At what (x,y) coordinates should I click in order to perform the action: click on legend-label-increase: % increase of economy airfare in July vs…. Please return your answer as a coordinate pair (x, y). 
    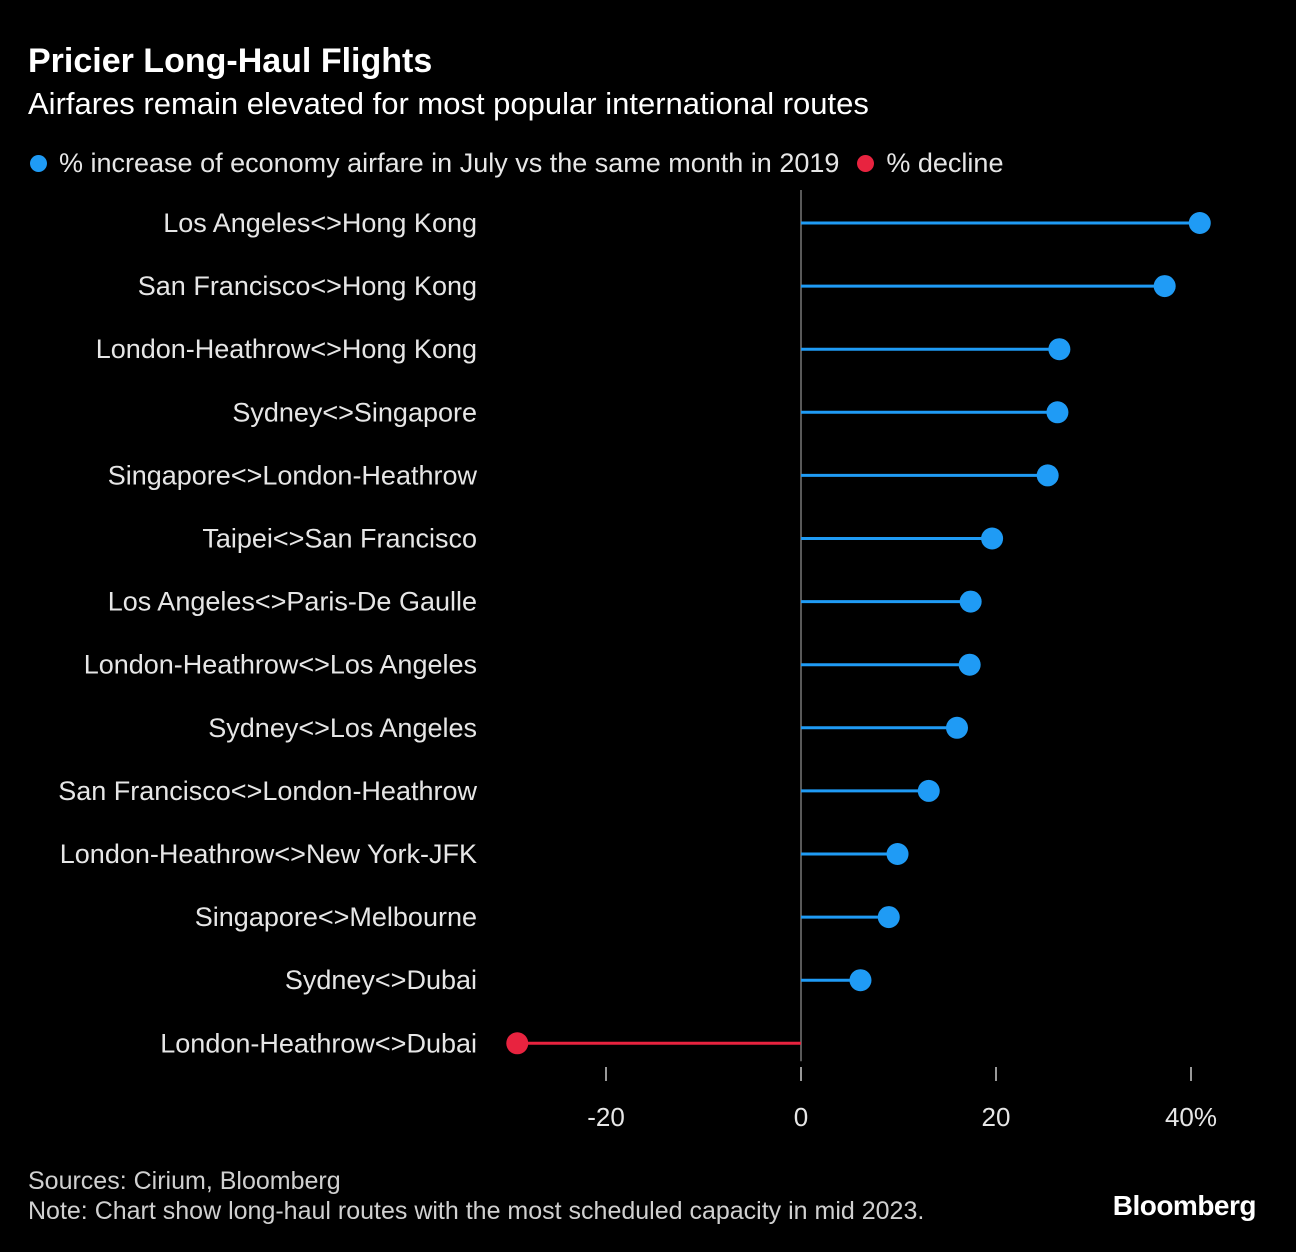
    Looking at the image, I should click on (449, 163).